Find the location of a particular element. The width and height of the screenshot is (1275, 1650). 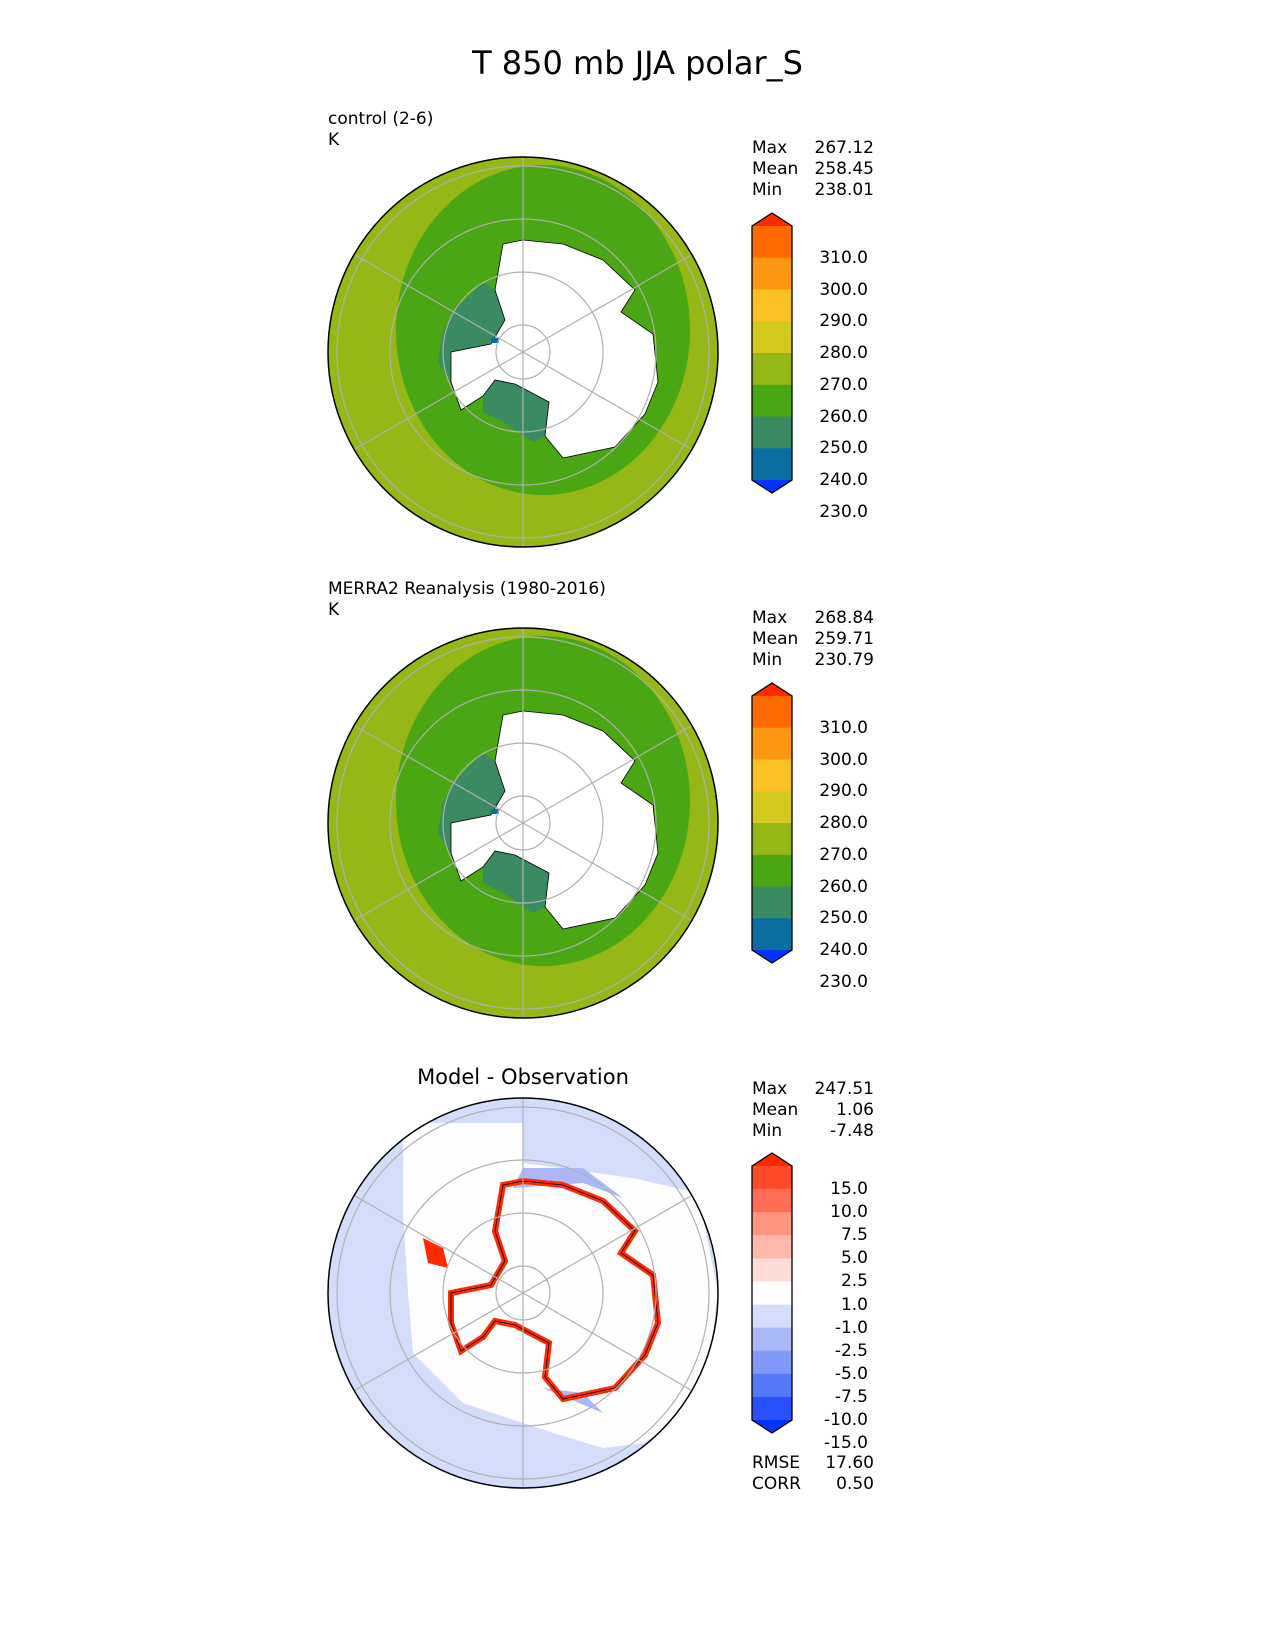

colorbar-tick-label: 270.0 is located at coordinates (843, 385).